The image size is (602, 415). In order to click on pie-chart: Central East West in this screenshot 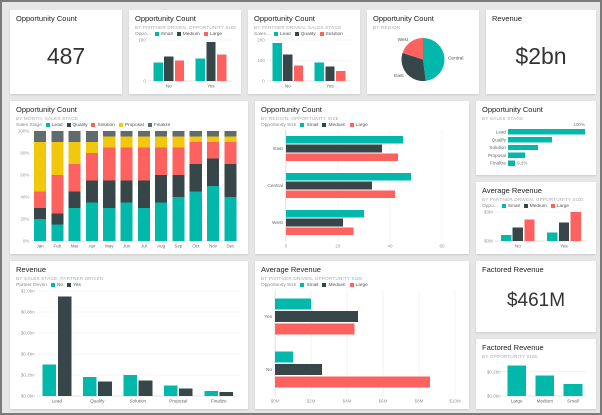, I will do `click(423, 59)`.